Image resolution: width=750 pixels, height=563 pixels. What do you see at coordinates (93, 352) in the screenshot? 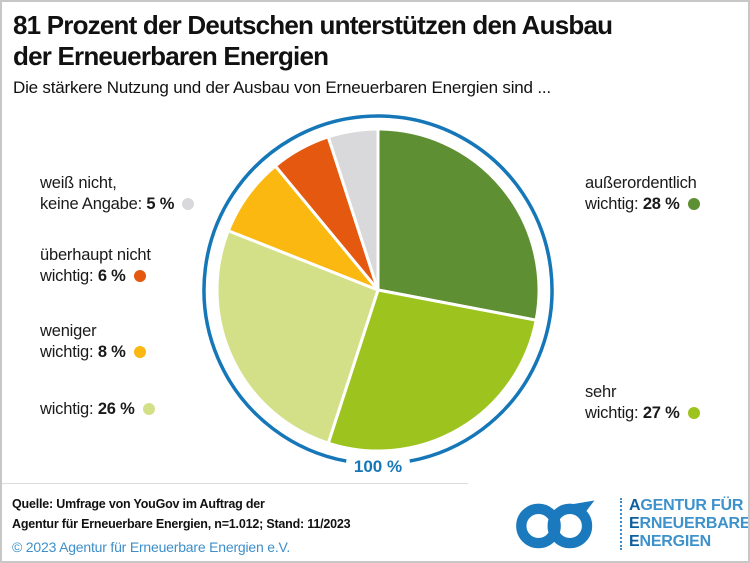
I see `legend-label-line2: wichtig: 8 %` at bounding box center [93, 352].